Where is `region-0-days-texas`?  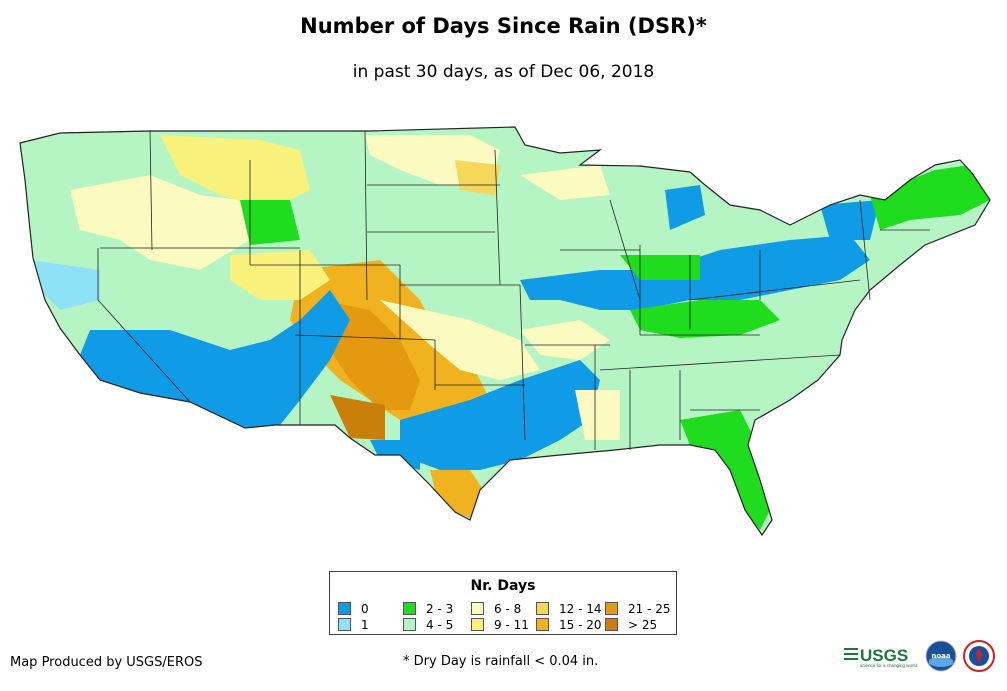 region-0-days-texas is located at coordinates (500, 415).